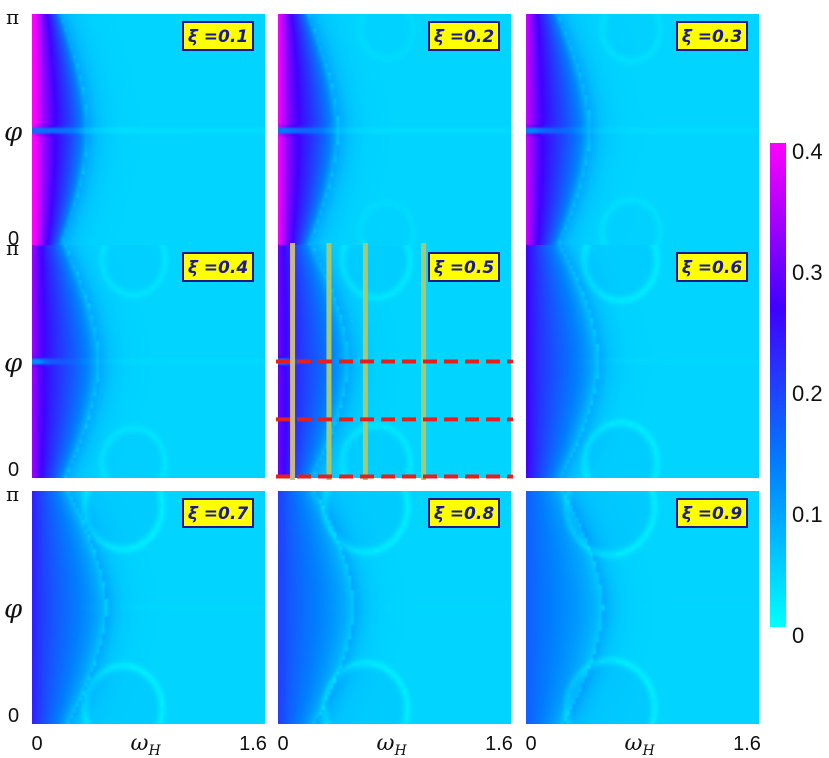 Image resolution: width=829 pixels, height=758 pixels. What do you see at coordinates (798, 635) in the screenshot?
I see `colorbar-tick-label: 0` at bounding box center [798, 635].